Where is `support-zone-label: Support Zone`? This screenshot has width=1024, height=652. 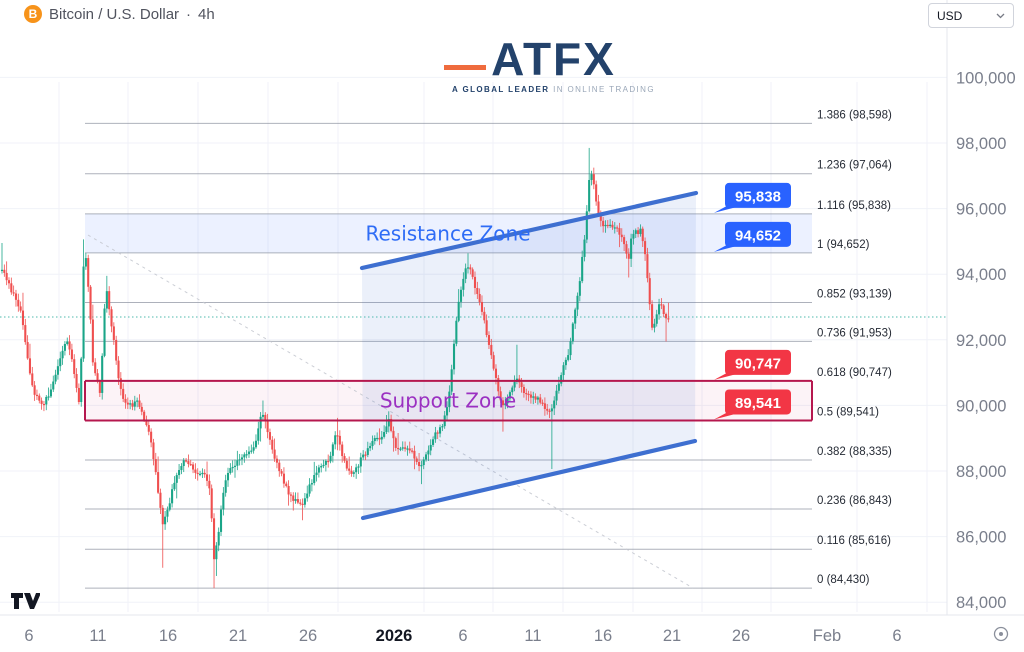
support-zone-label: Support Zone is located at coordinates (448, 401).